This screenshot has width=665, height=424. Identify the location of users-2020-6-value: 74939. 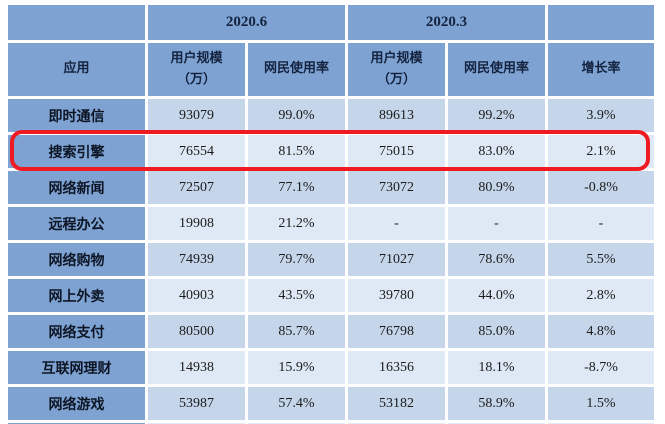
(196, 259).